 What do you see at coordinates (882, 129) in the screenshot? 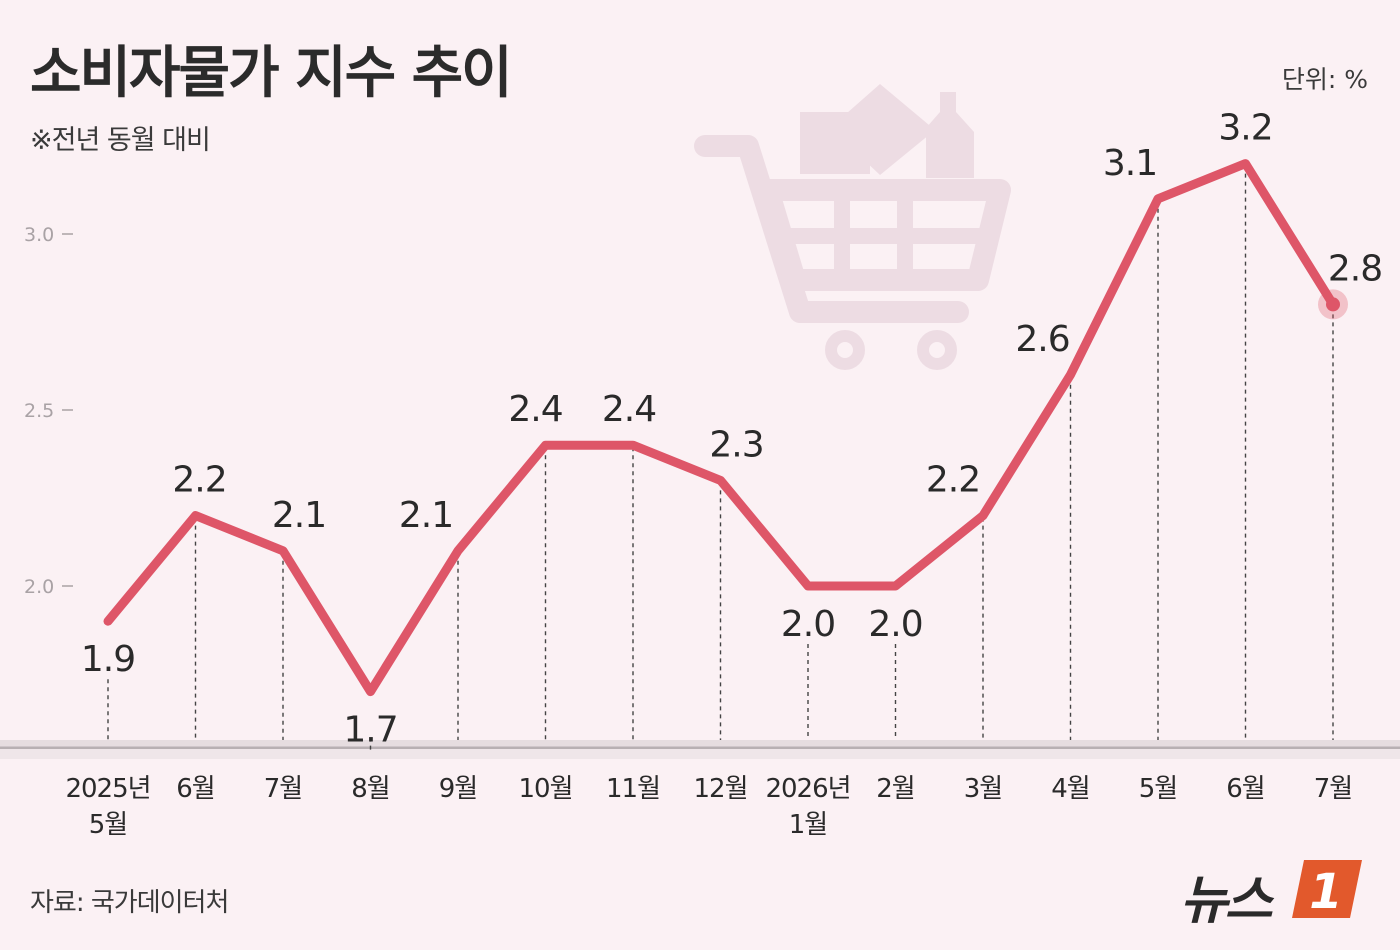
I see `cart-box` at bounding box center [882, 129].